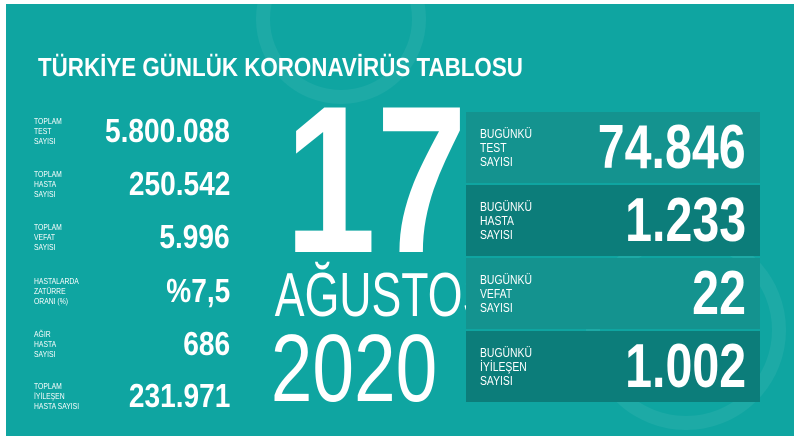 This screenshot has height=440, width=800. Describe the element at coordinates (48, 237) in the screenshot. I see `stat-label: TOPLAM VEFAT SAYISI` at that location.